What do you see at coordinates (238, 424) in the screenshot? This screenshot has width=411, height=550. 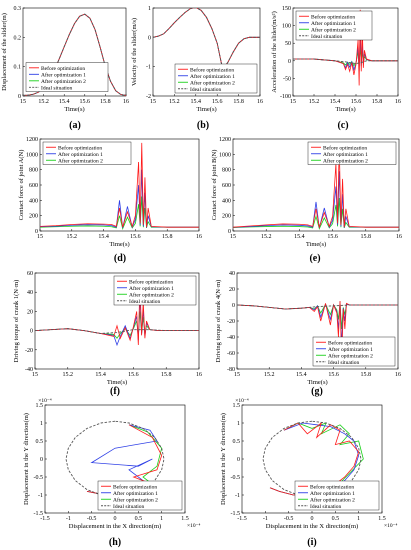 I see `y-tick-label: 1` at bounding box center [238, 424].